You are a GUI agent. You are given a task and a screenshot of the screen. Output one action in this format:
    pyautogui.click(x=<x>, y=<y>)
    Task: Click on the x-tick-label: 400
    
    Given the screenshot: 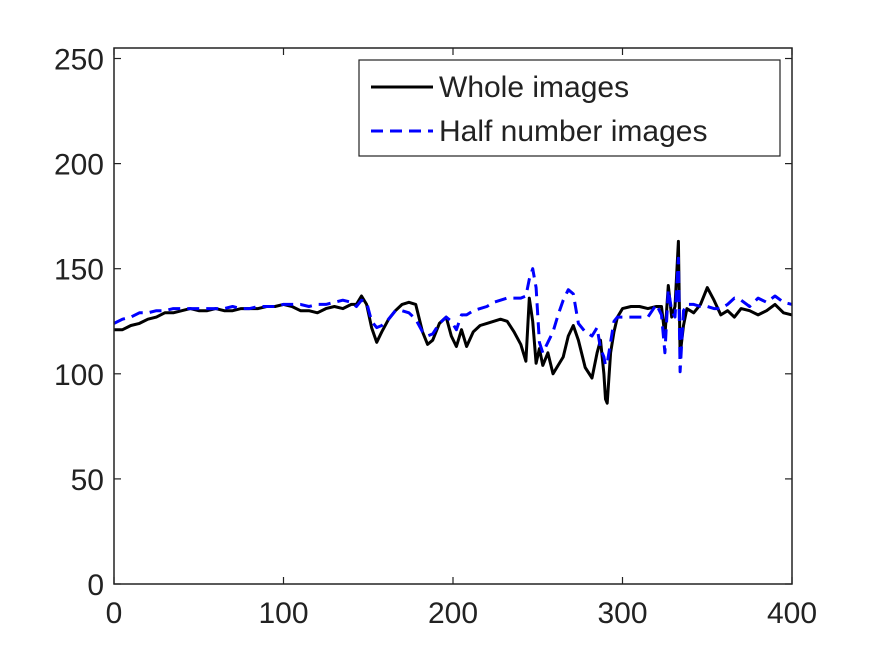 What is the action you would take?
    pyautogui.click(x=792, y=613)
    